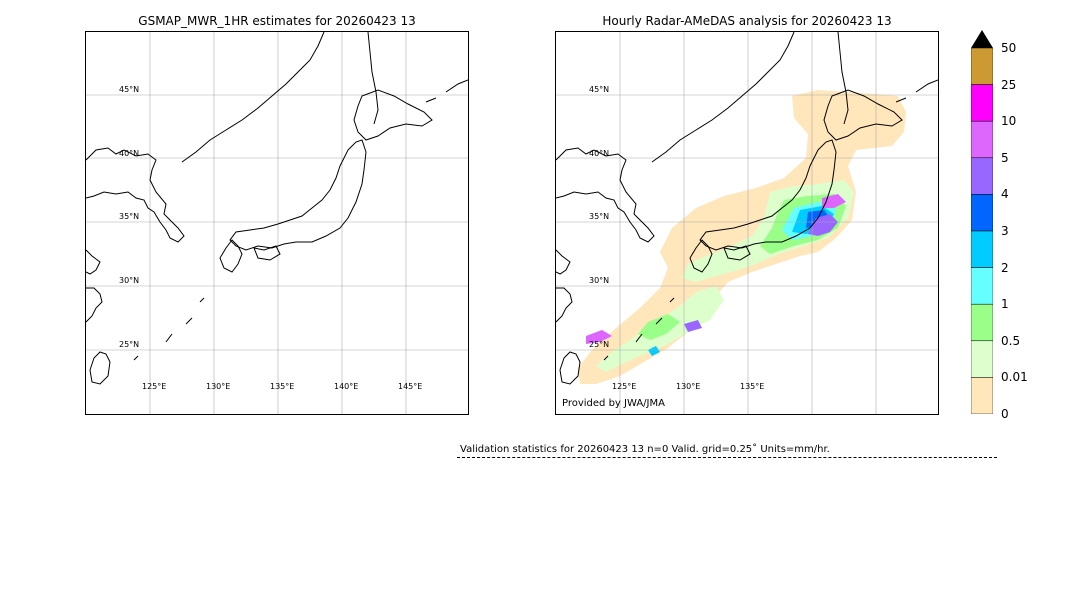  Describe the element at coordinates (1005, 268) in the screenshot. I see `colorbar-tick-2: 2` at that location.